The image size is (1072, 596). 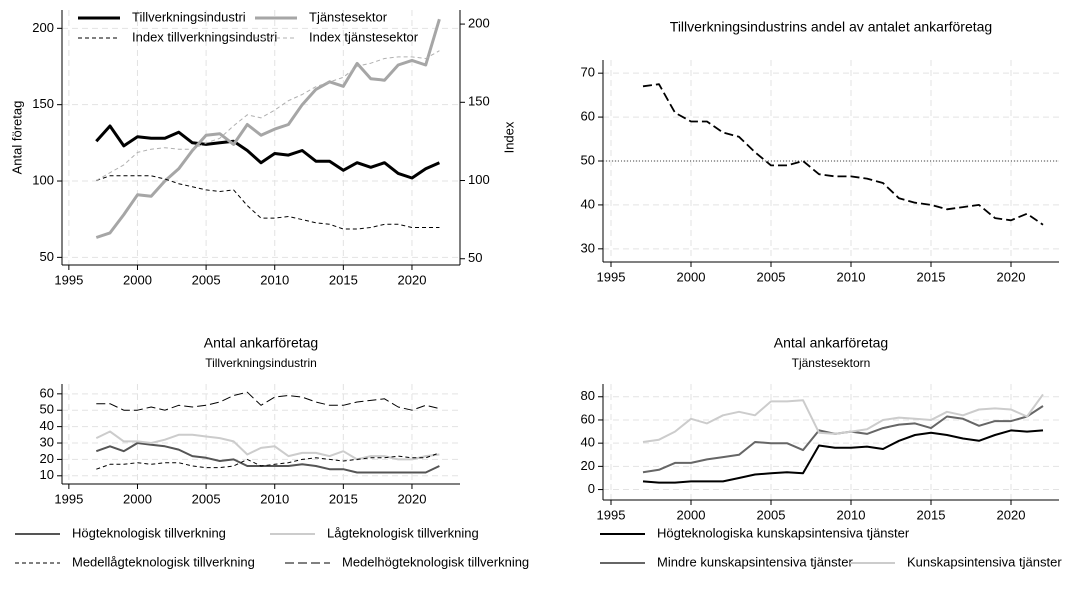 I want to click on y-tick-label: 150, so click(x=43, y=103).